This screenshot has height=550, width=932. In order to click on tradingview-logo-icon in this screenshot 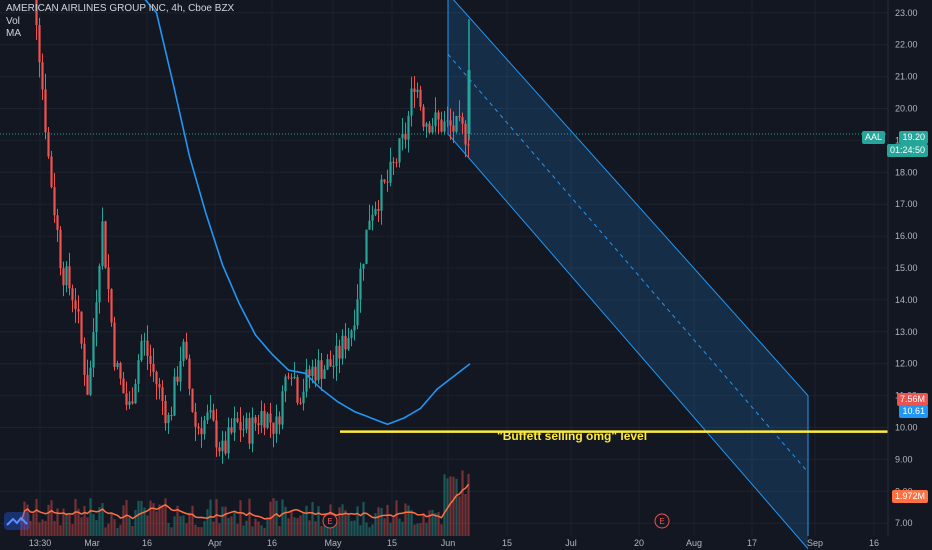, I will do `click(17, 521)`.